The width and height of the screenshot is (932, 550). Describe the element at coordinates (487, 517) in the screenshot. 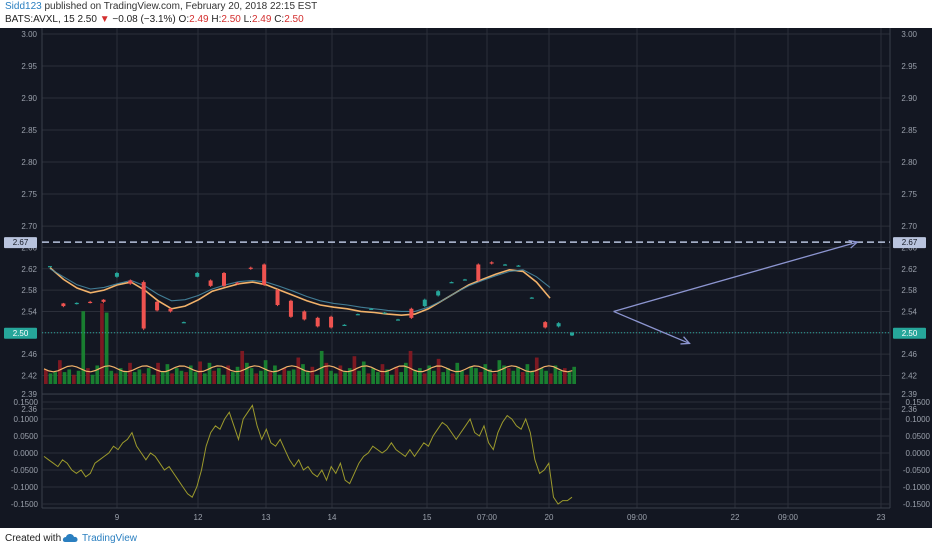

I see `time-tick-label: 07:00` at that location.